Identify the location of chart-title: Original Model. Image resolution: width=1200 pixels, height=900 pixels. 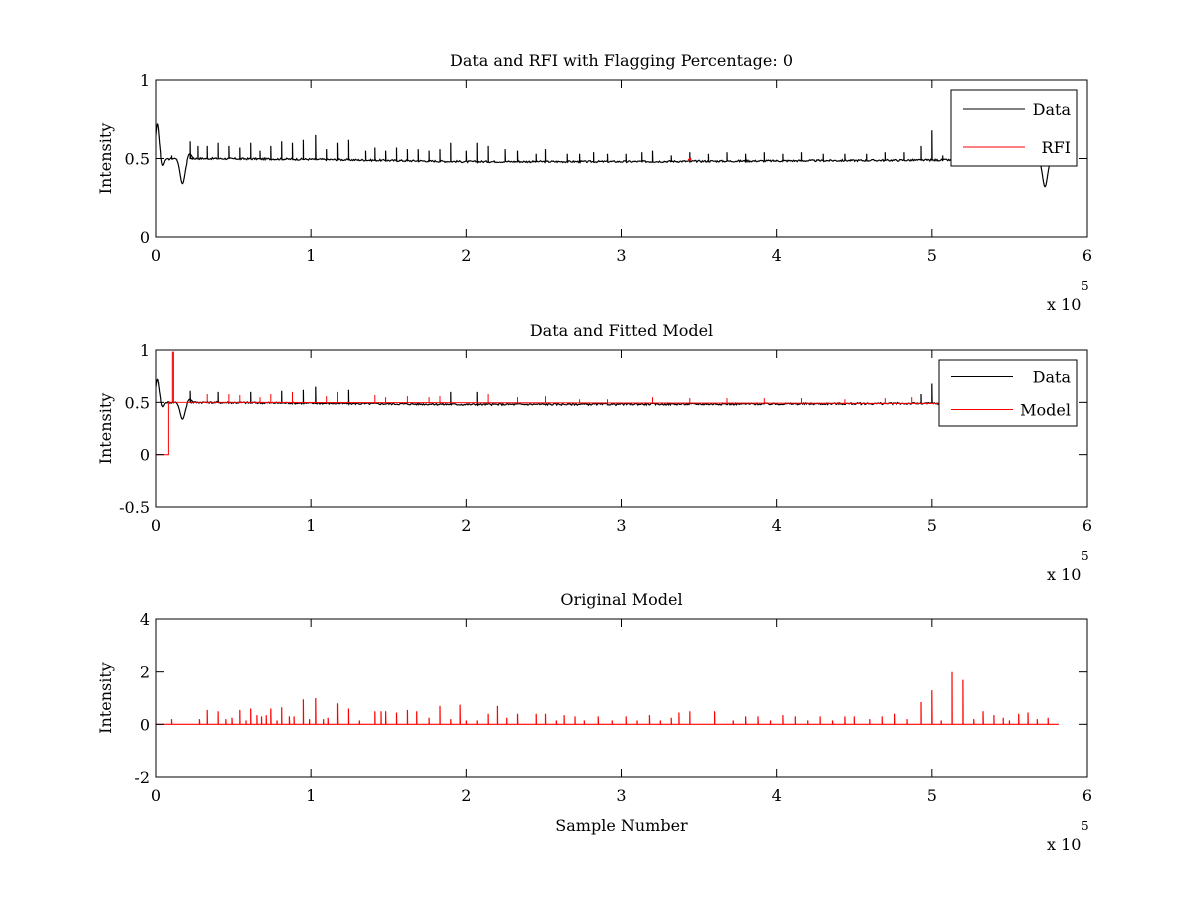
(621, 599).